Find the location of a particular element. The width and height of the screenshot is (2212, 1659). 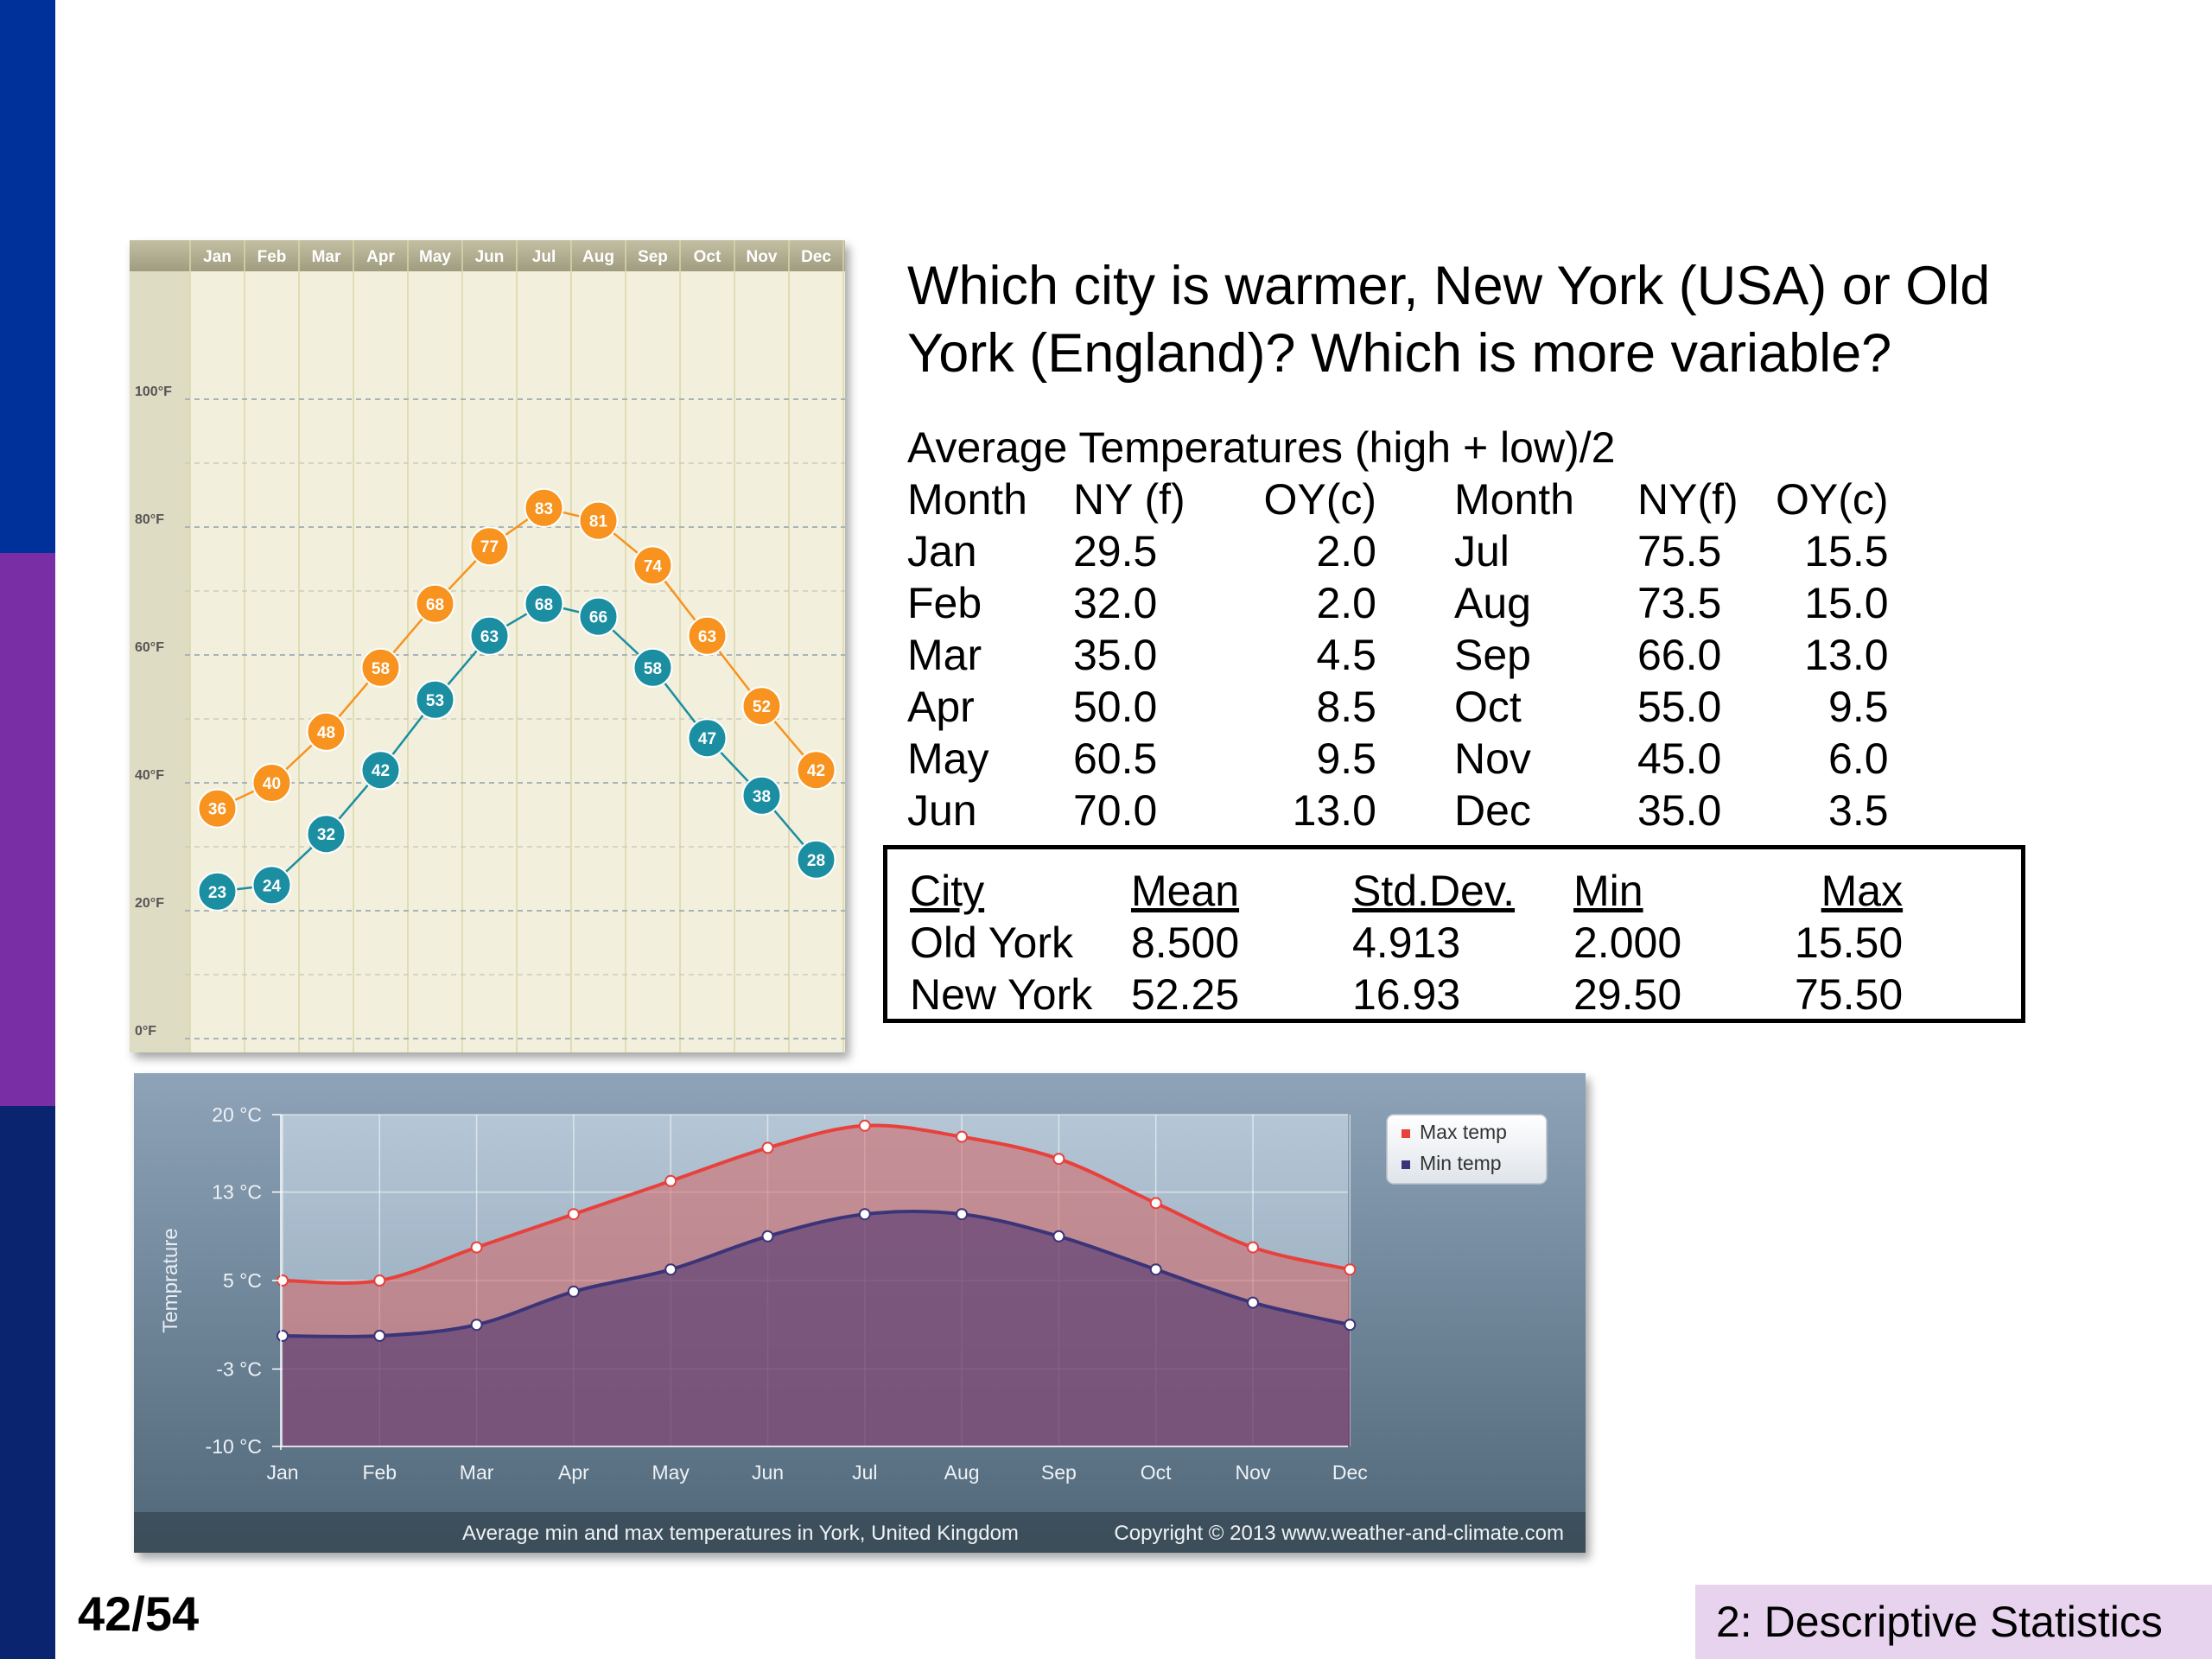

ny-month-label: Sep is located at coordinates (653, 257).